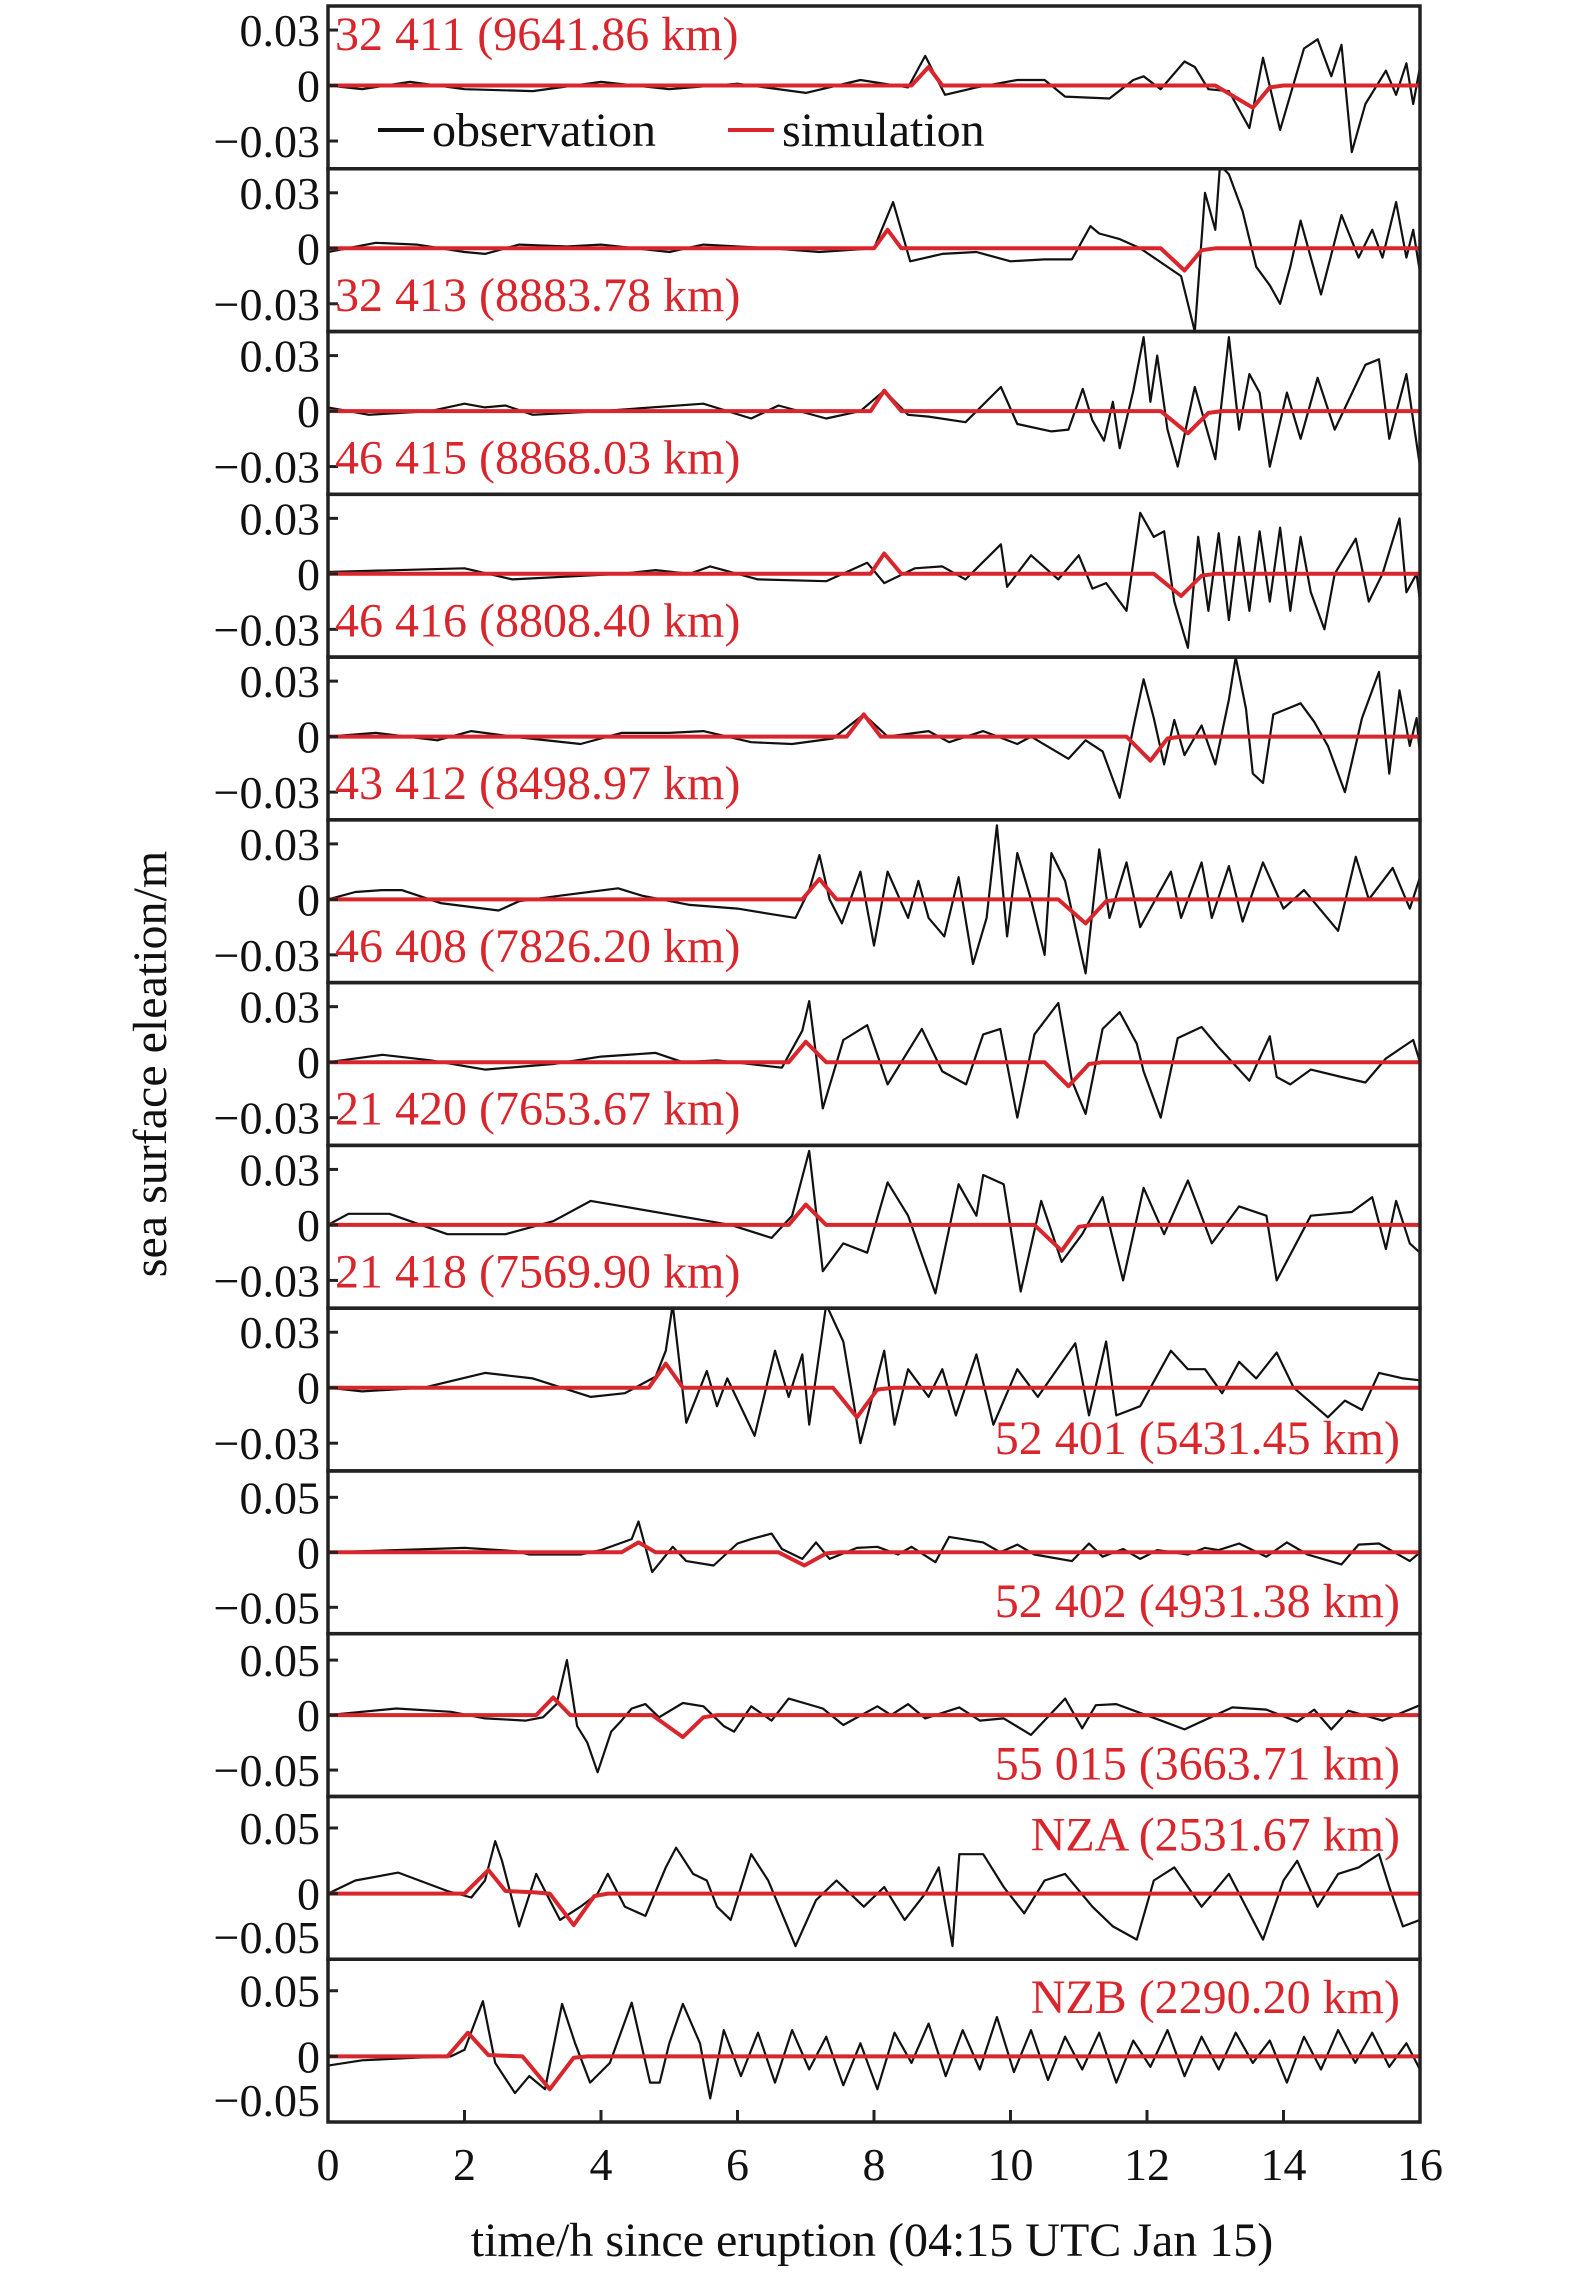 The height and width of the screenshot is (2273, 1575). I want to click on panel: 0.05 0−0.05 NZA (2531.67 km), so click(818, 1878).